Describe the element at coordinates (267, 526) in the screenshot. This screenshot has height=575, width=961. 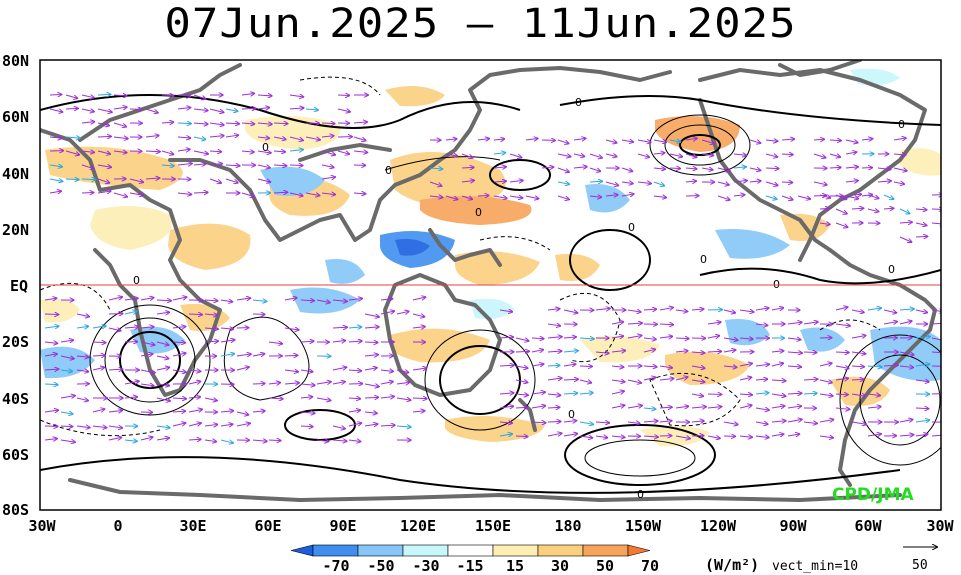
I see `x-tick-label: 60E` at that location.